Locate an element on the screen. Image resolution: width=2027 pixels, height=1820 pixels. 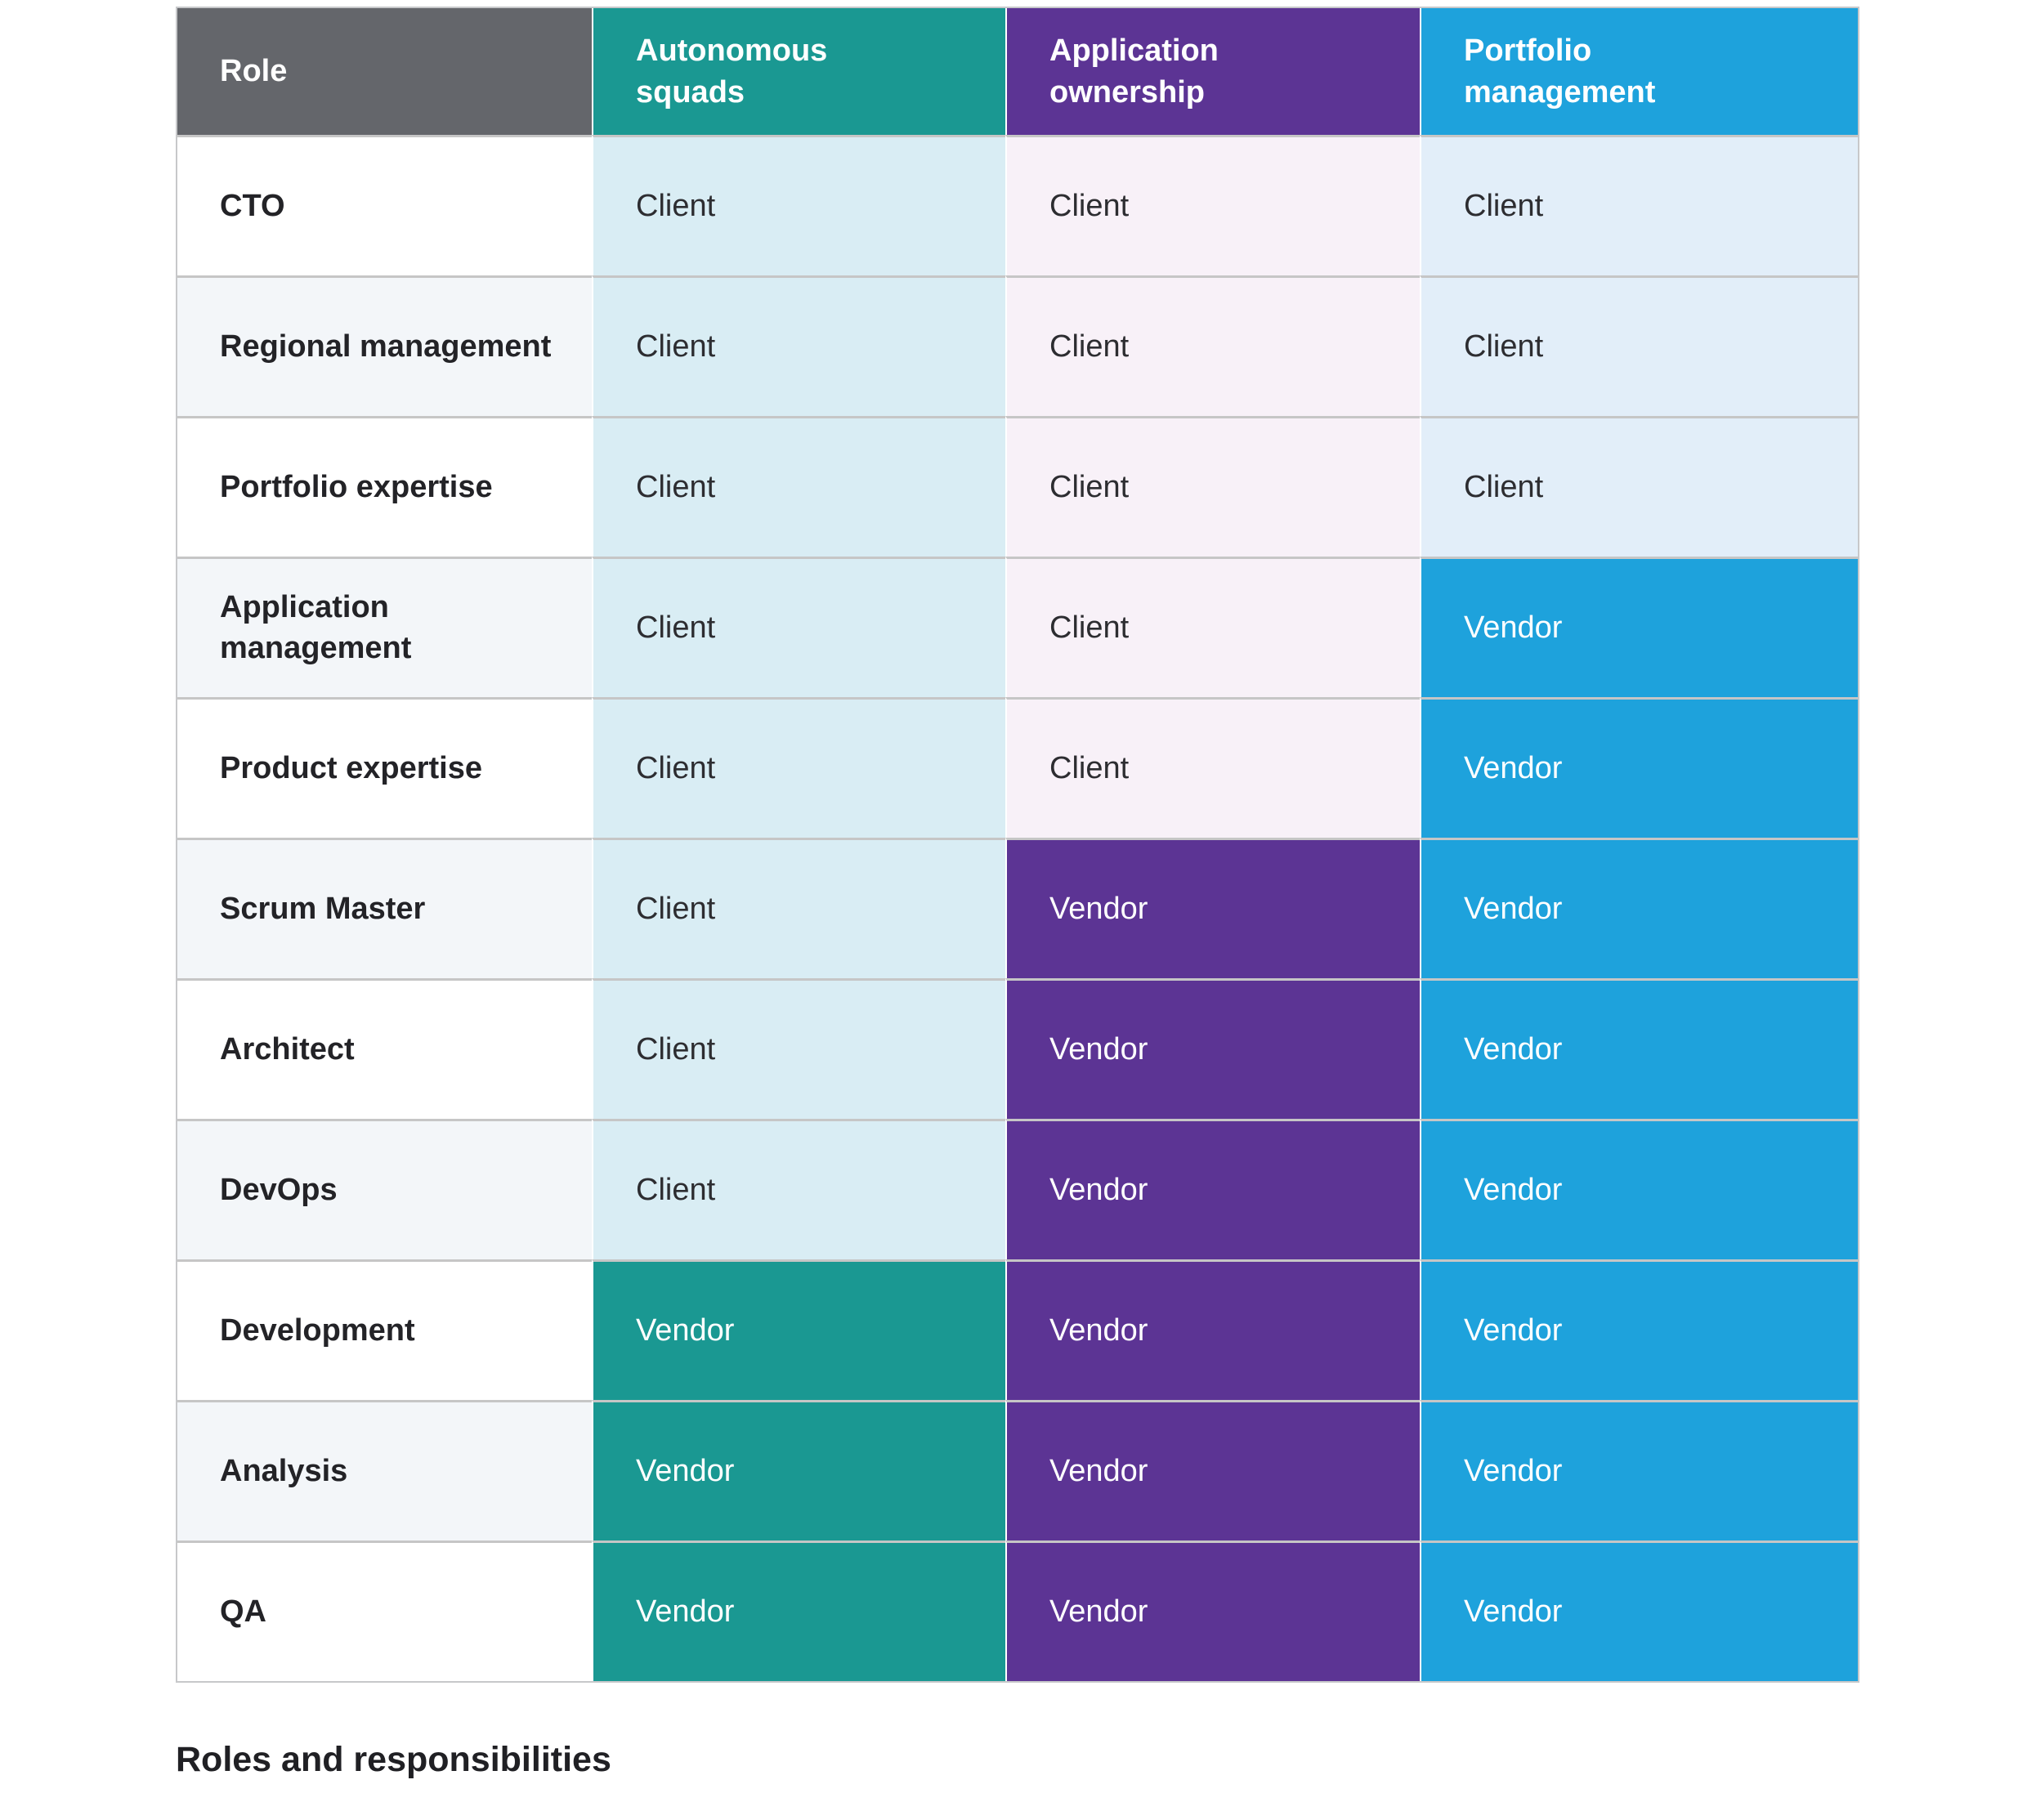
figure-caption: Roles and responsibilities is located at coordinates (394, 1759).